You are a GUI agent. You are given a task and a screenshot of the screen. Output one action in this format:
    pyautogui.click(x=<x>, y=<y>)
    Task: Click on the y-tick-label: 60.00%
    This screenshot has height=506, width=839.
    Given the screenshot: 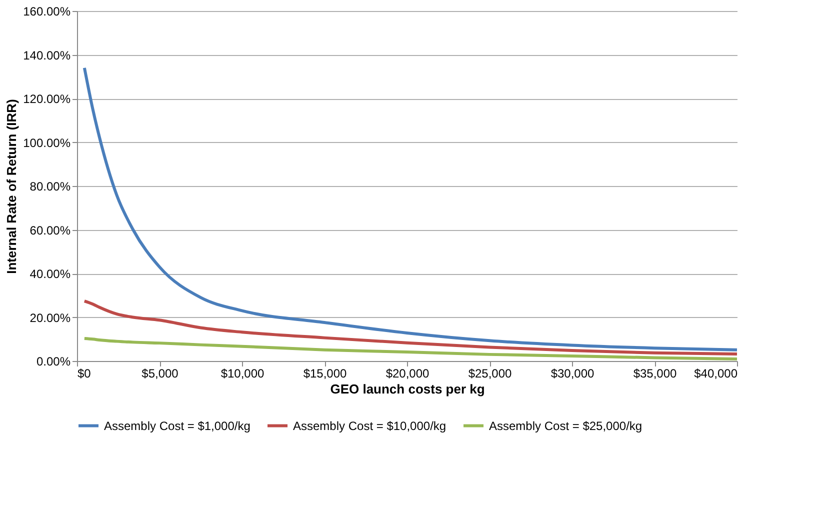 What is the action you would take?
    pyautogui.click(x=50, y=230)
    